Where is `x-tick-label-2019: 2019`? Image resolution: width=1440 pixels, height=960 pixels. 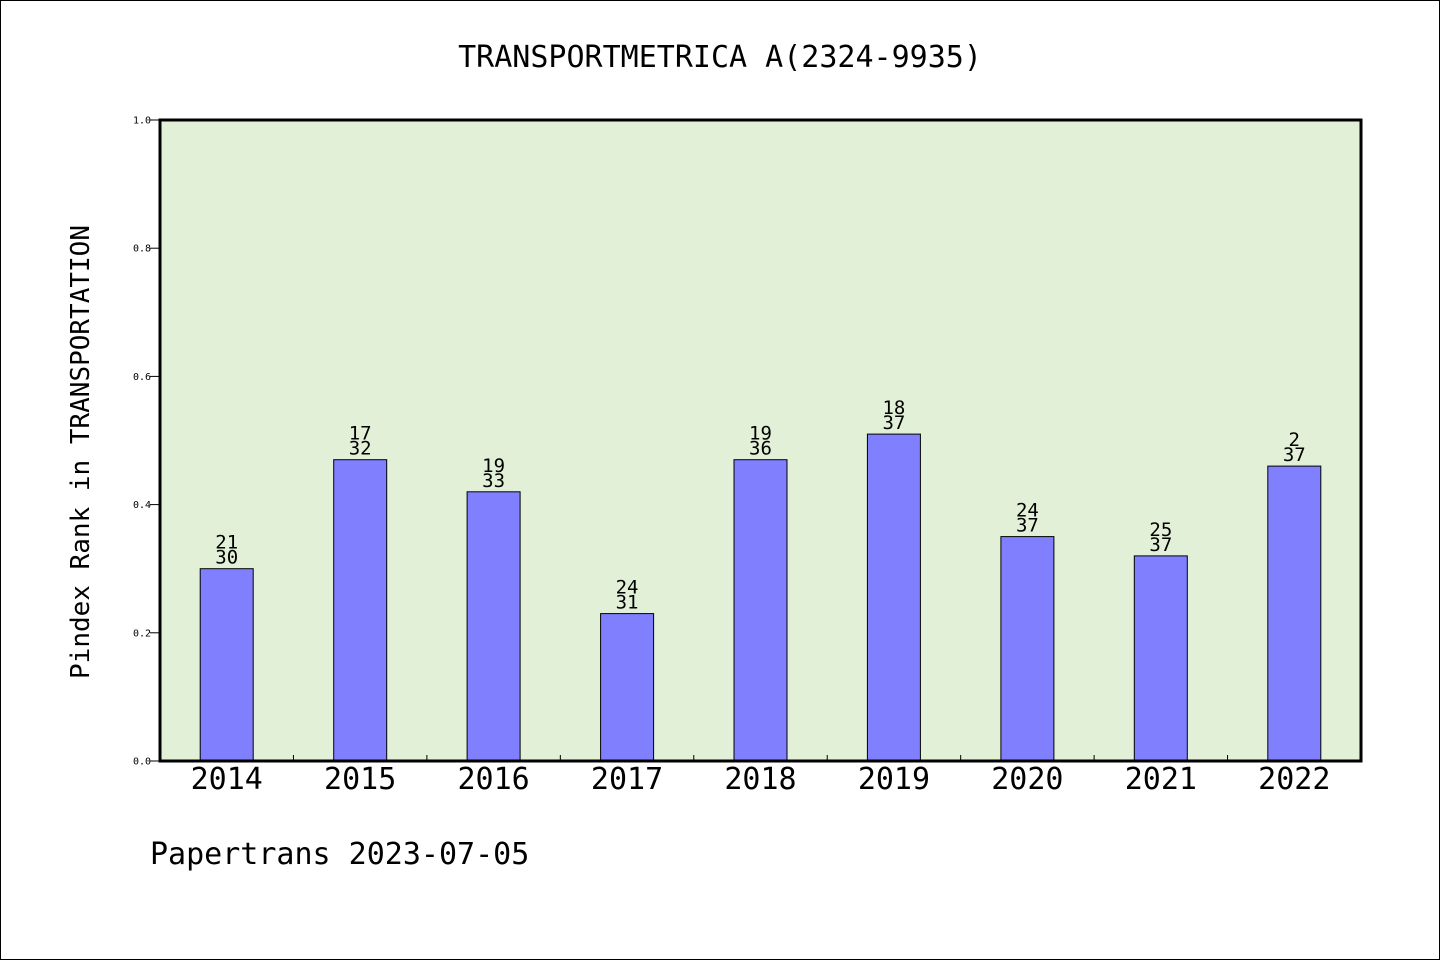
x-tick-label-2019: 2019 is located at coordinates (894, 779).